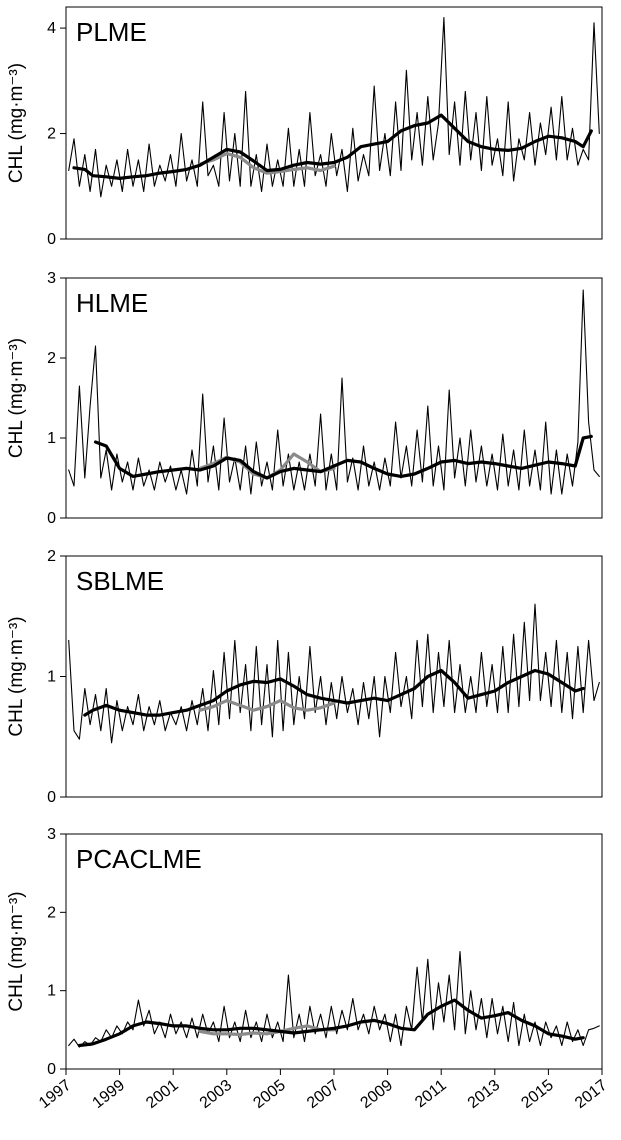 This screenshot has height=1140, width=621. I want to click on x-tick-label: 2011, so click(431, 1094).